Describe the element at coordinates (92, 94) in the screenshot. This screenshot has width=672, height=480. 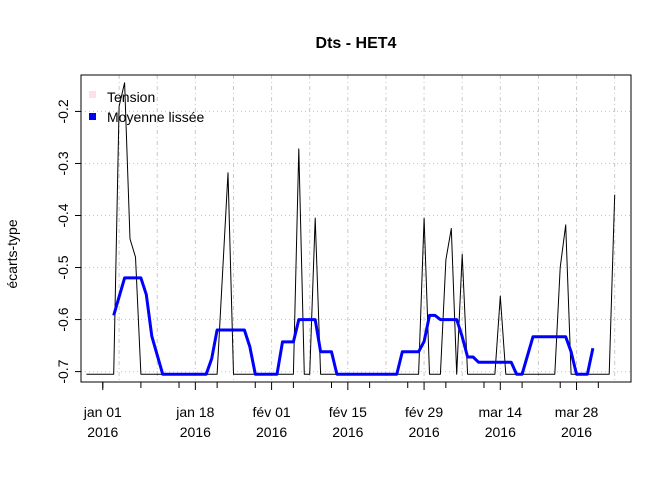
I see `legend-swatch-tension` at that location.